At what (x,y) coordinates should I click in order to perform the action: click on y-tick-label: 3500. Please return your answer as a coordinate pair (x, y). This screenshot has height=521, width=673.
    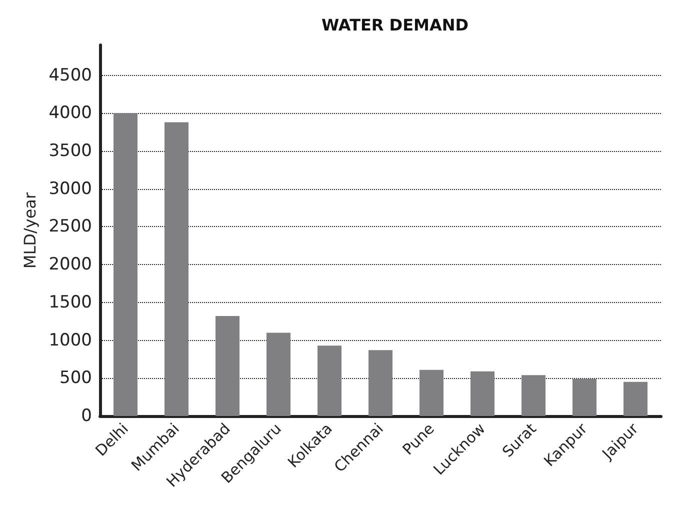
    Looking at the image, I should click on (70, 151).